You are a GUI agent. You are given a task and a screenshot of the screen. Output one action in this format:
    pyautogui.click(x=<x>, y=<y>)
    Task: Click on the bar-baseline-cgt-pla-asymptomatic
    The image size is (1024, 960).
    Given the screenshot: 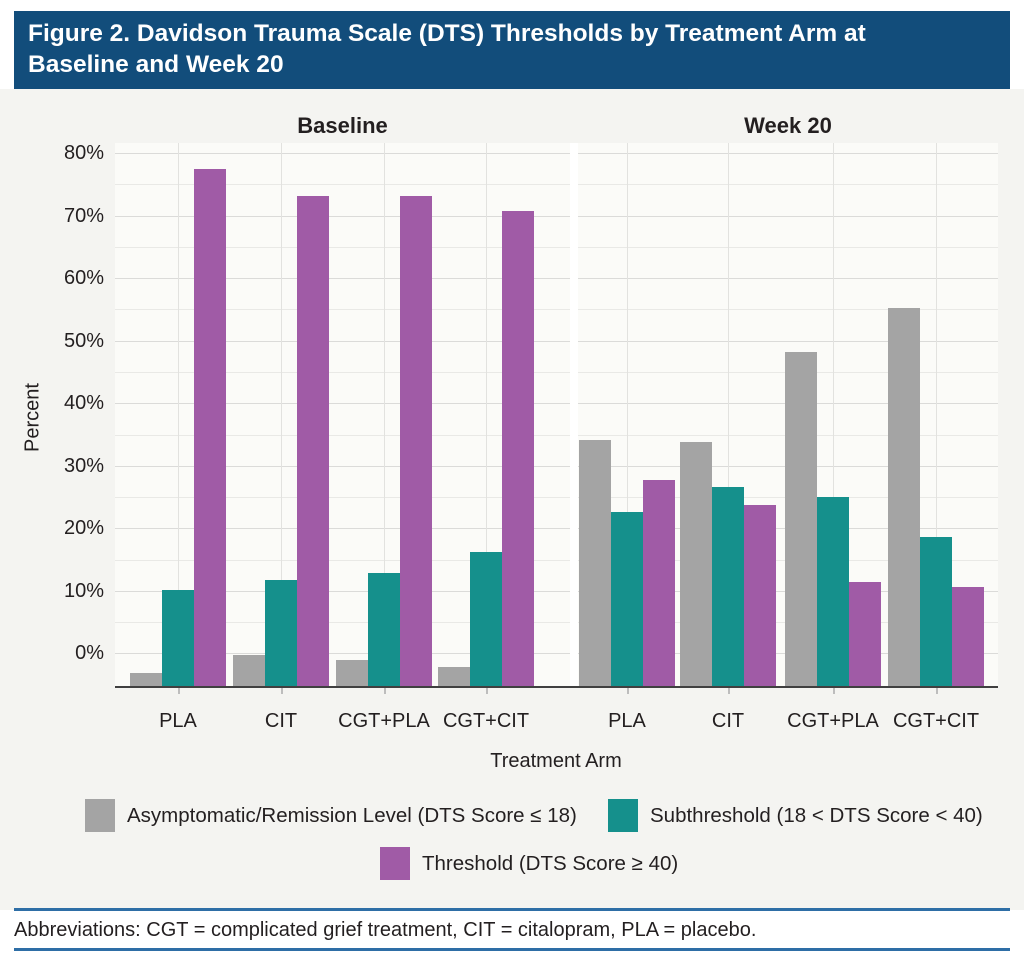 What is the action you would take?
    pyautogui.click(x=352, y=672)
    